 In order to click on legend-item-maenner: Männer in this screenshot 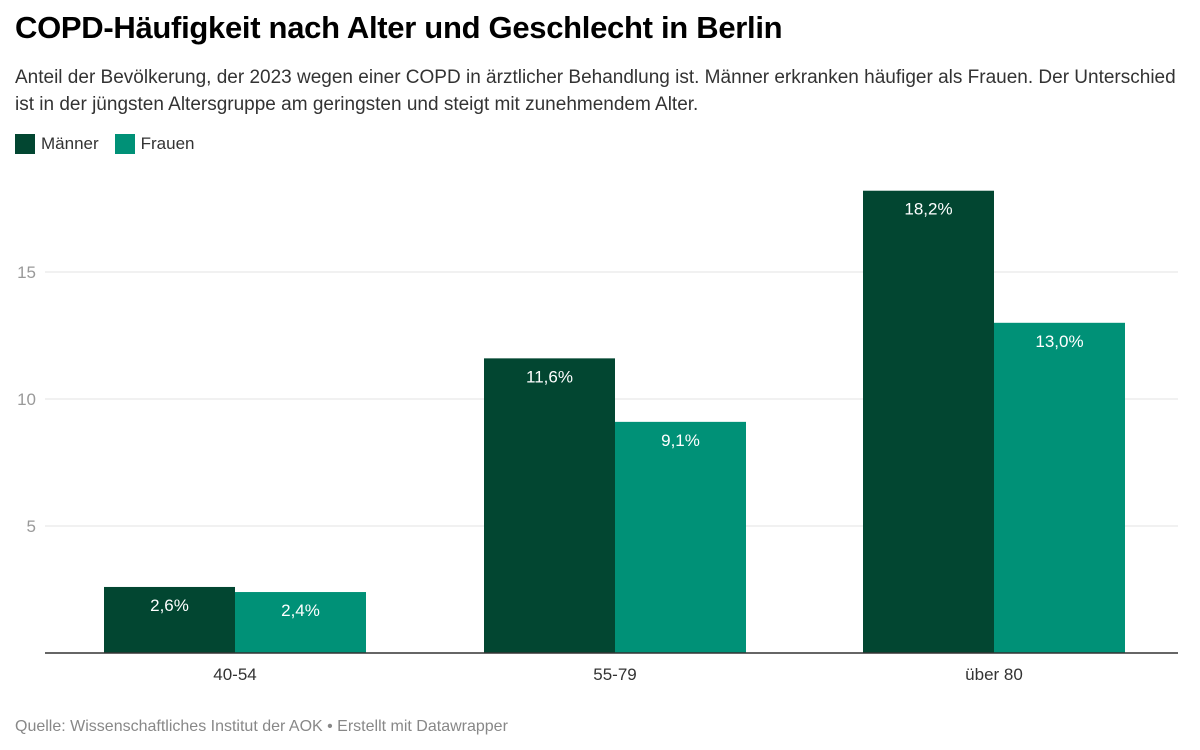, I will do `click(57, 144)`.